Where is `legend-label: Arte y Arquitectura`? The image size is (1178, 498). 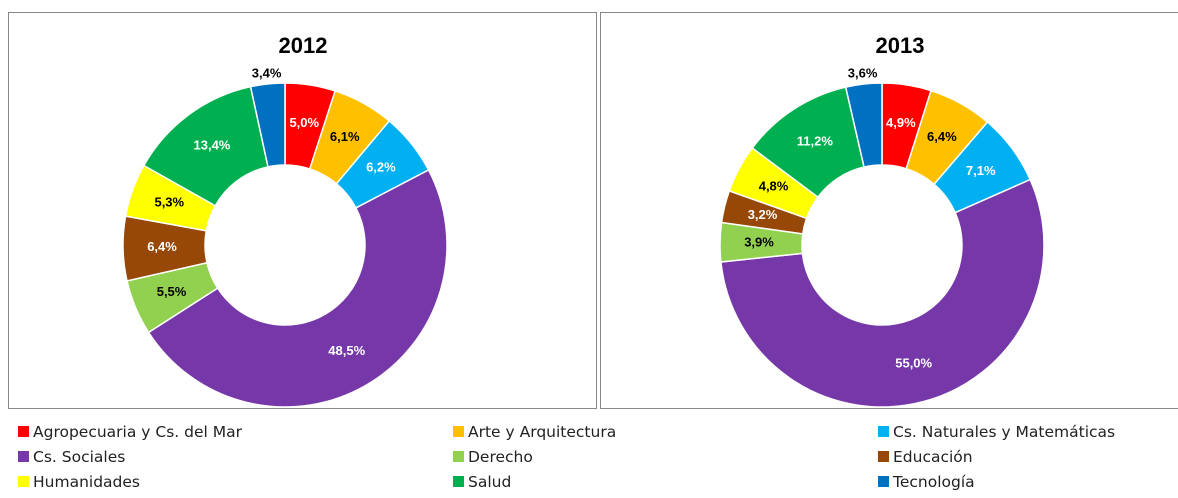 legend-label: Arte y Arquitectura is located at coordinates (542, 432).